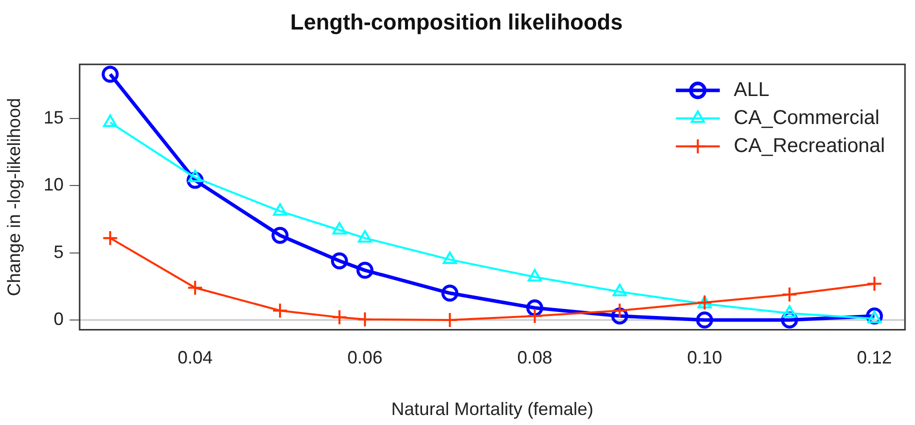  What do you see at coordinates (195, 358) in the screenshot?
I see `x-tick-label: 0.04` at bounding box center [195, 358].